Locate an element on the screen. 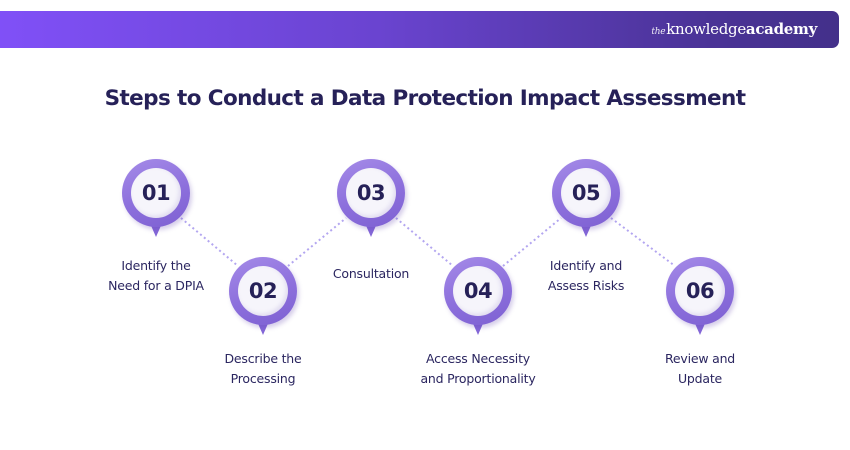 This screenshot has width=850, height=450. step-label-line: Access Necessity is located at coordinates (478, 358).